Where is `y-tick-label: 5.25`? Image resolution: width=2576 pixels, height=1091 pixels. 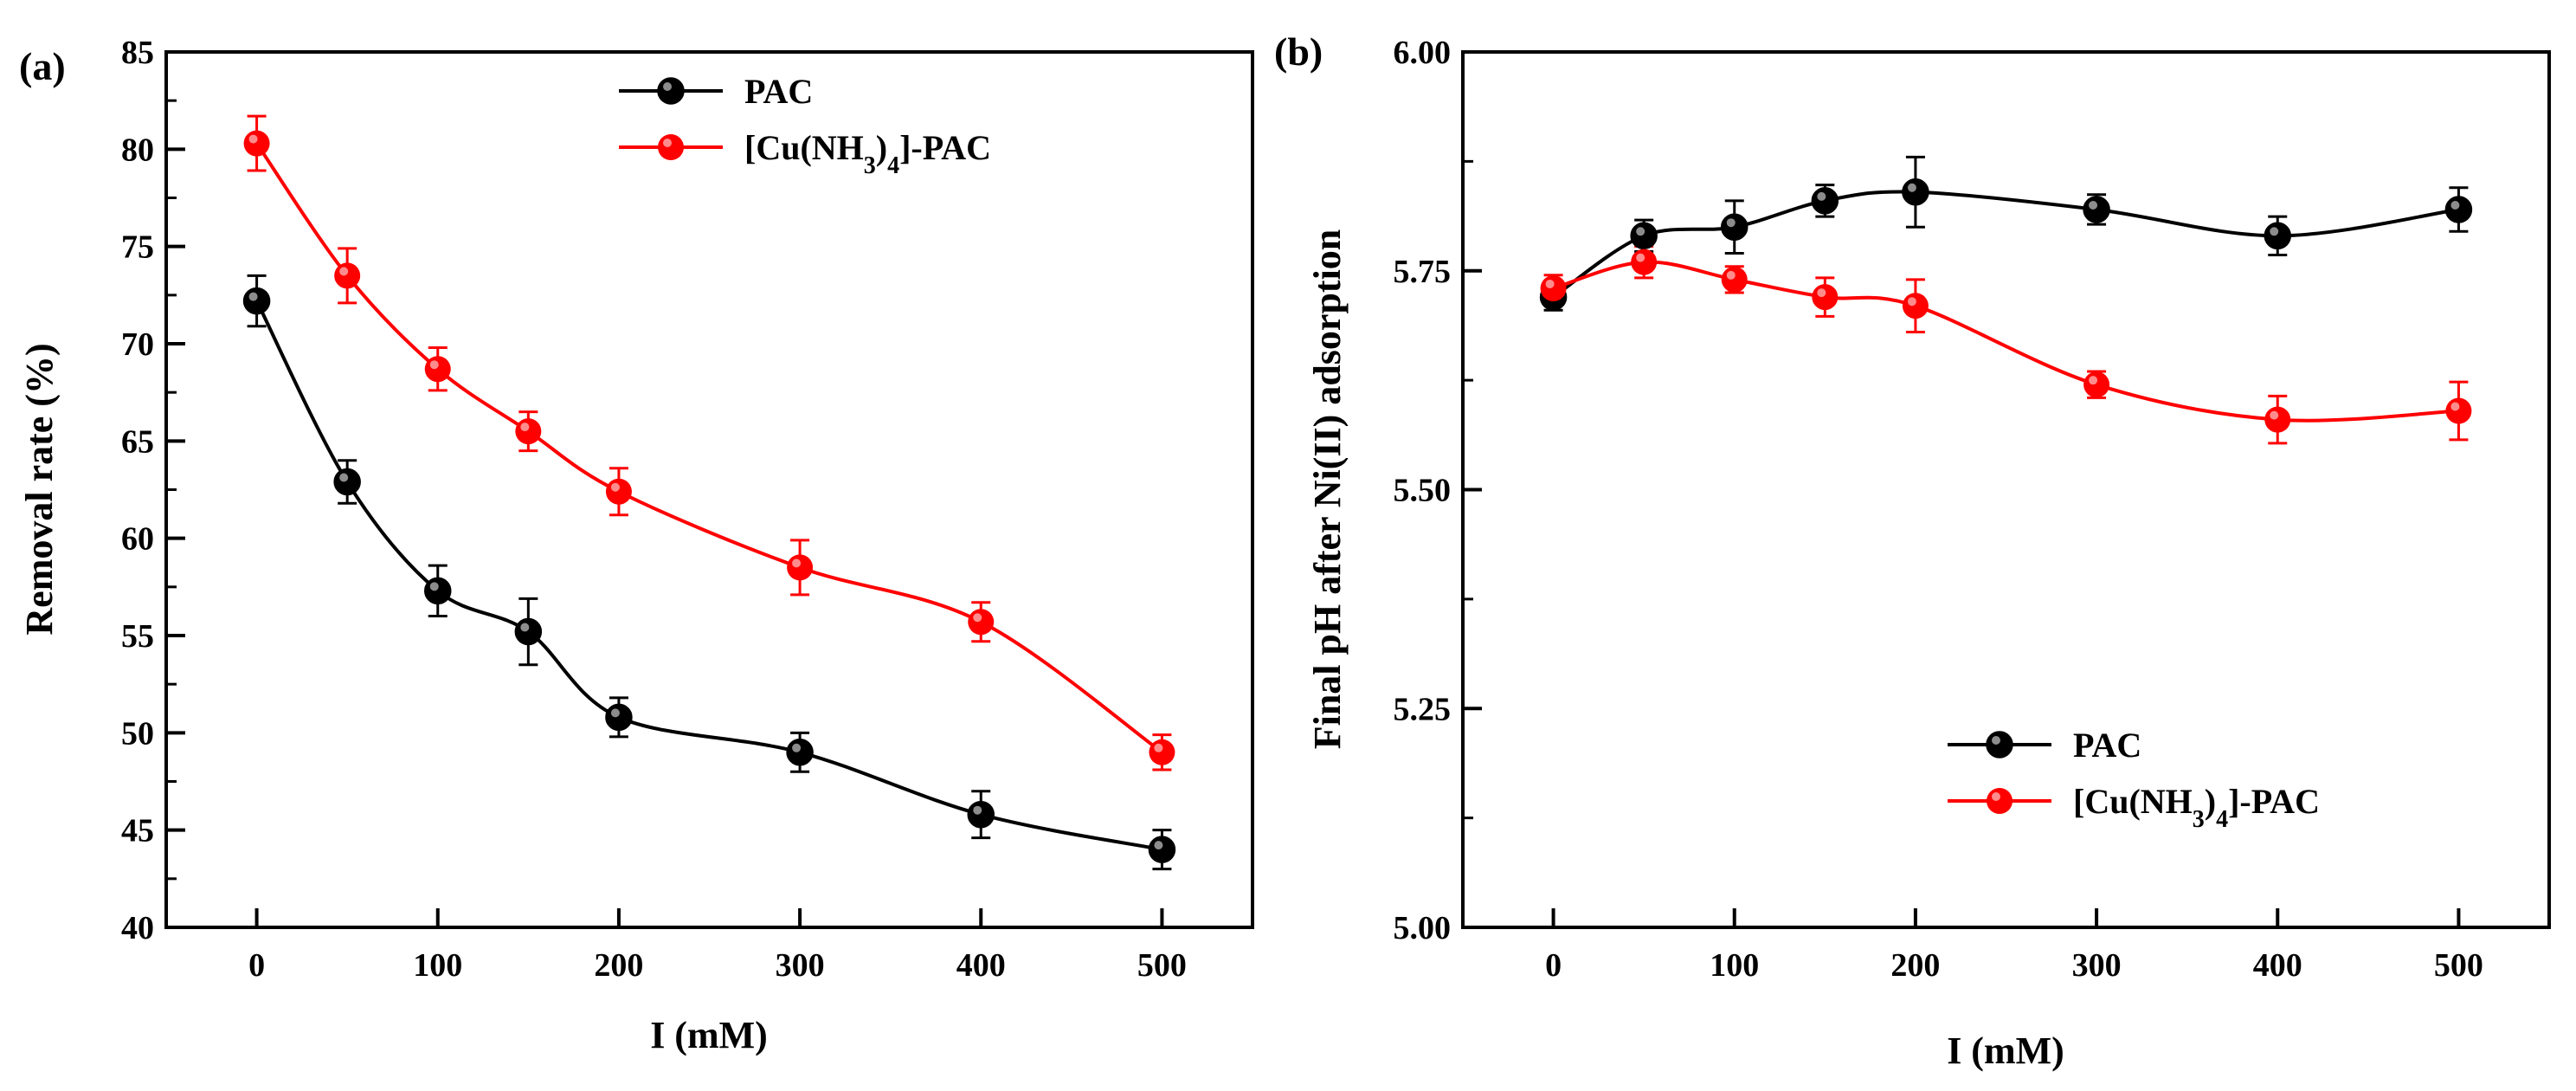 y-tick-label: 5.25 is located at coordinates (1423, 709).